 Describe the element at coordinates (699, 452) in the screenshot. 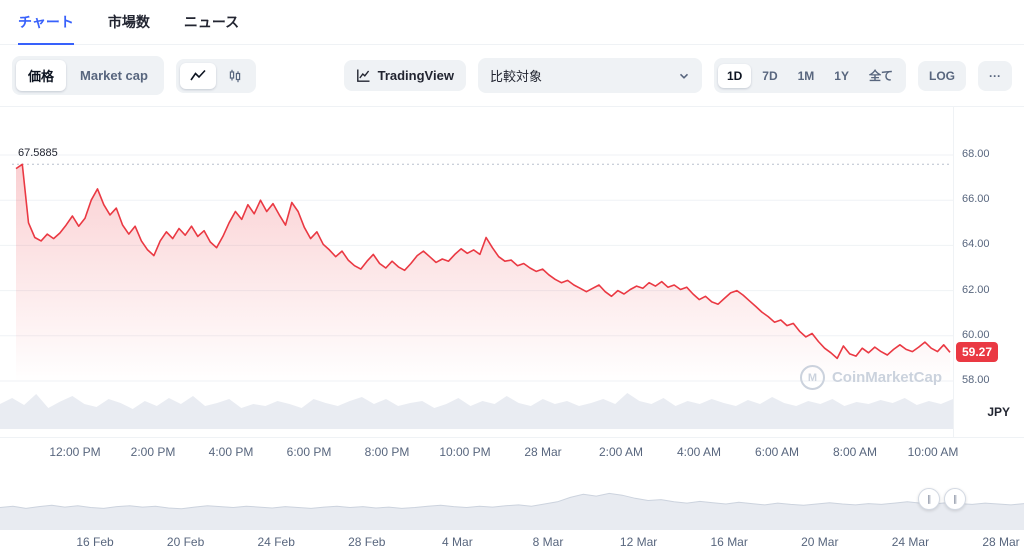

I see `x-tick-label: 4:00 AM` at that location.